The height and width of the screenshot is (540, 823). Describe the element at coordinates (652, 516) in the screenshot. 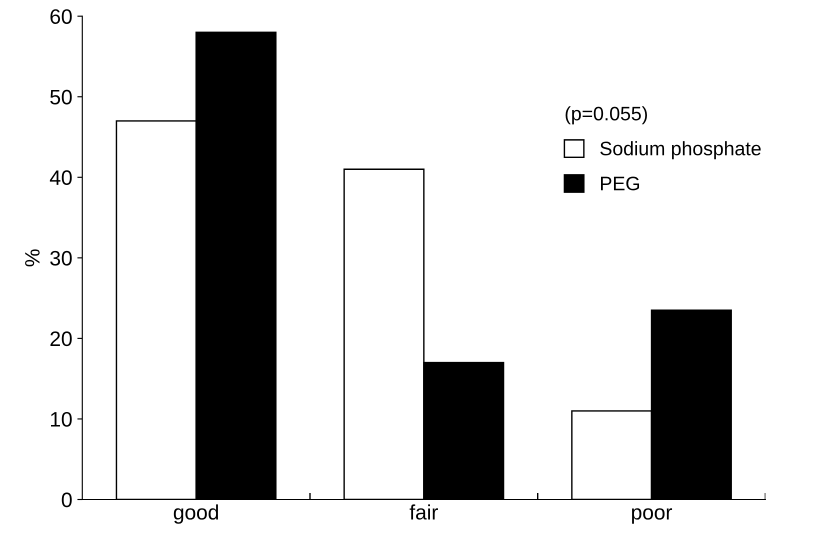

I see `x-tick-label: poor` at that location.